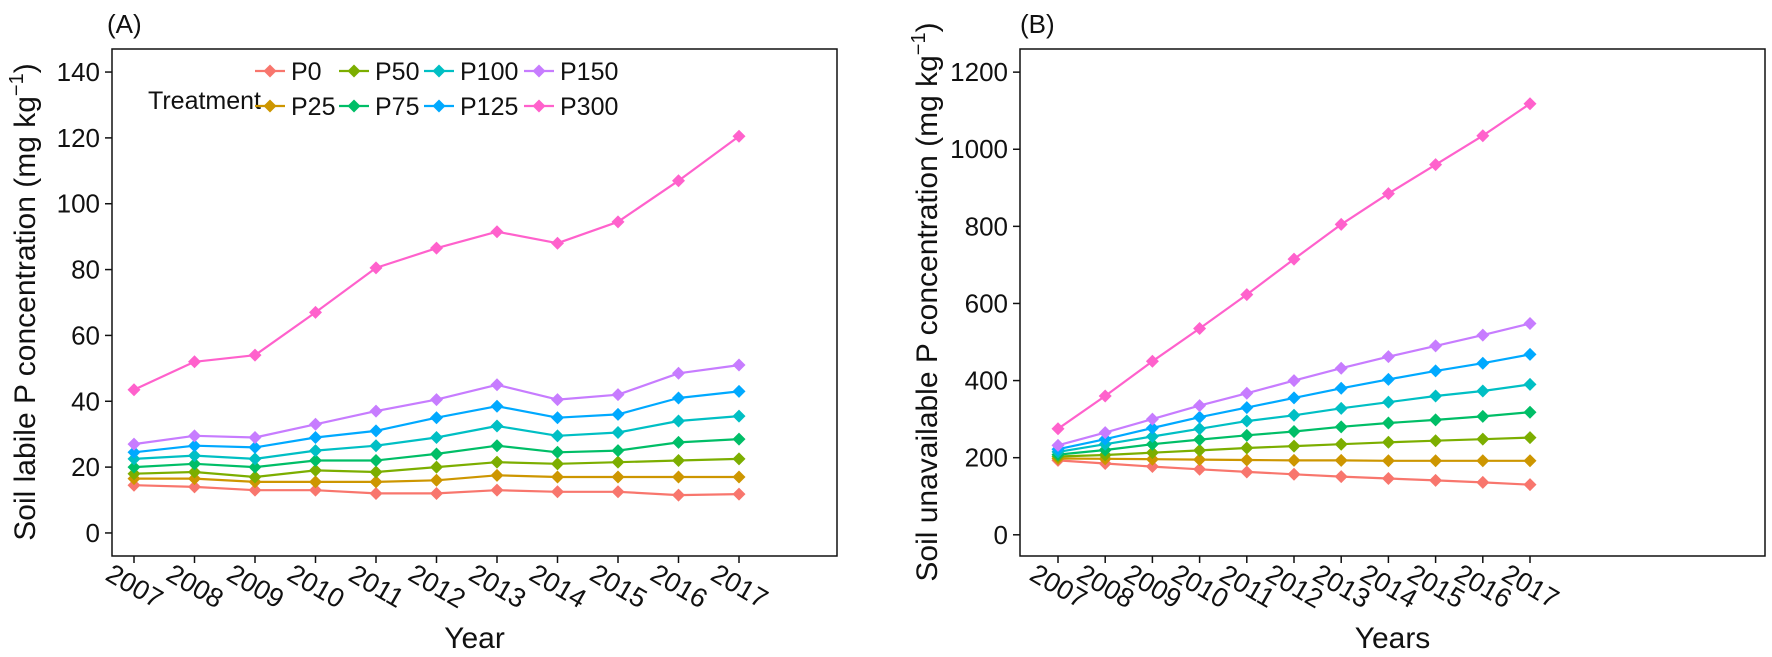 Image resolution: width=1772 pixels, height=657 pixels. What do you see at coordinates (1001, 535) in the screenshot?
I see `panel-b-y-tick-label: 0` at bounding box center [1001, 535].